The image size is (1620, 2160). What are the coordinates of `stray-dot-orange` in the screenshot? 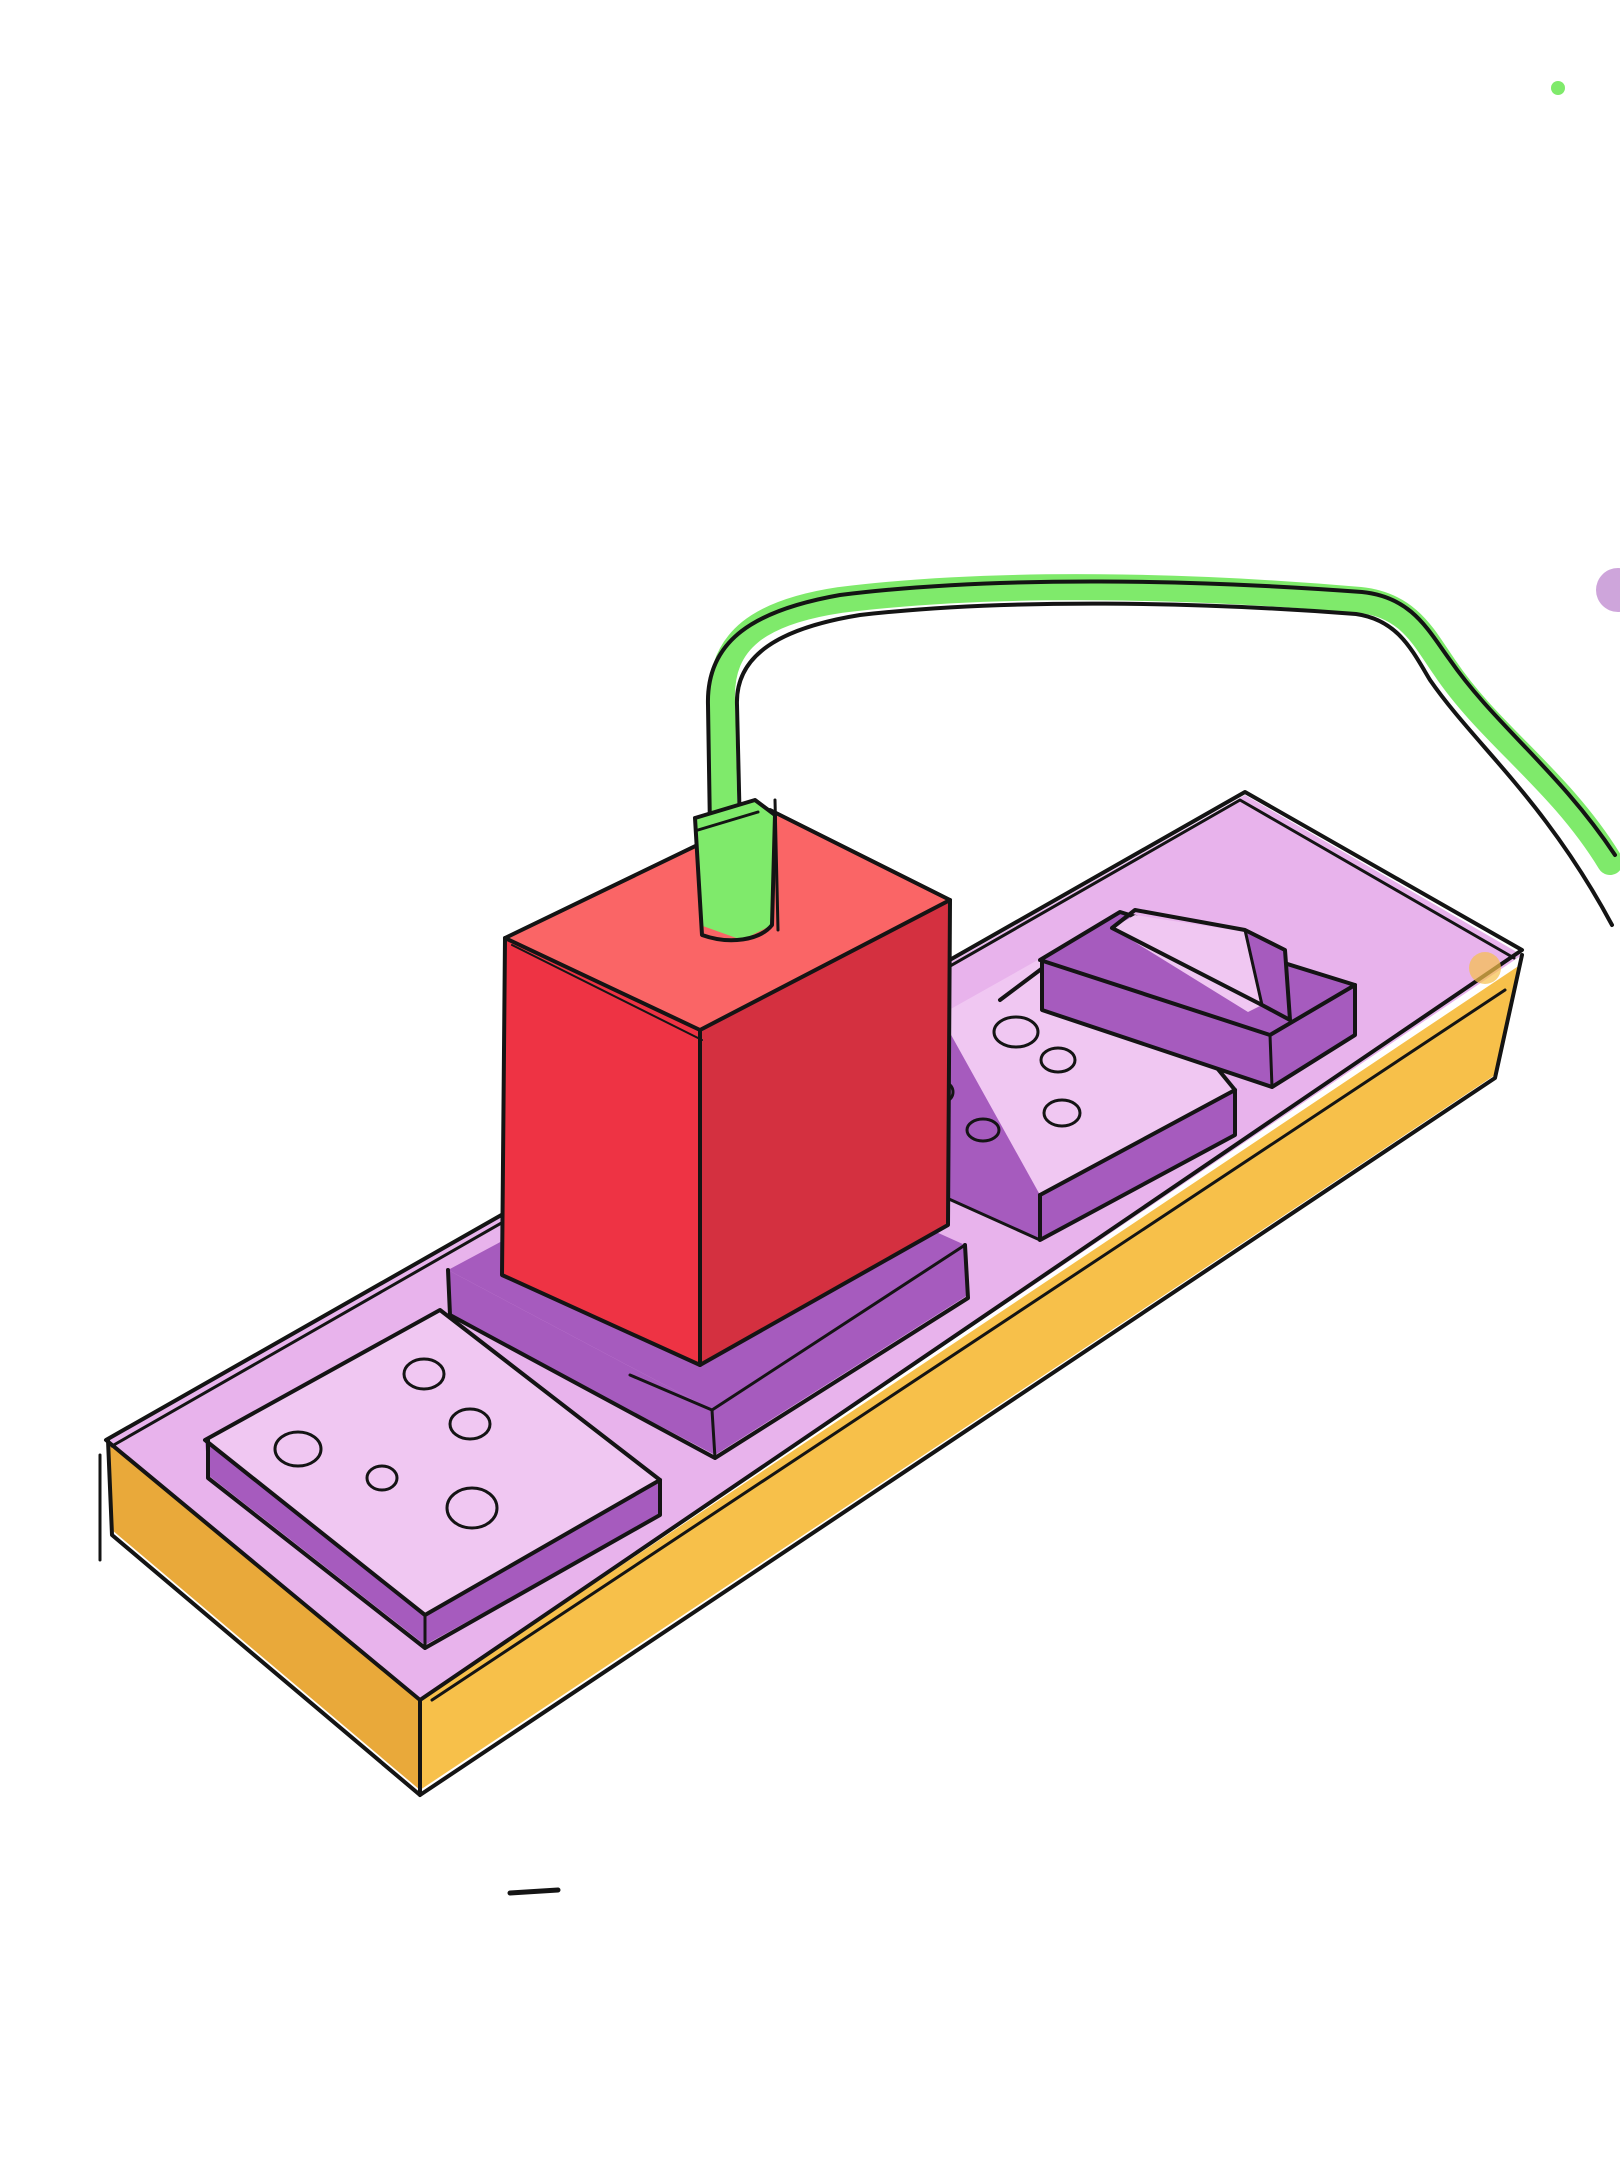 It's located at (1485, 968).